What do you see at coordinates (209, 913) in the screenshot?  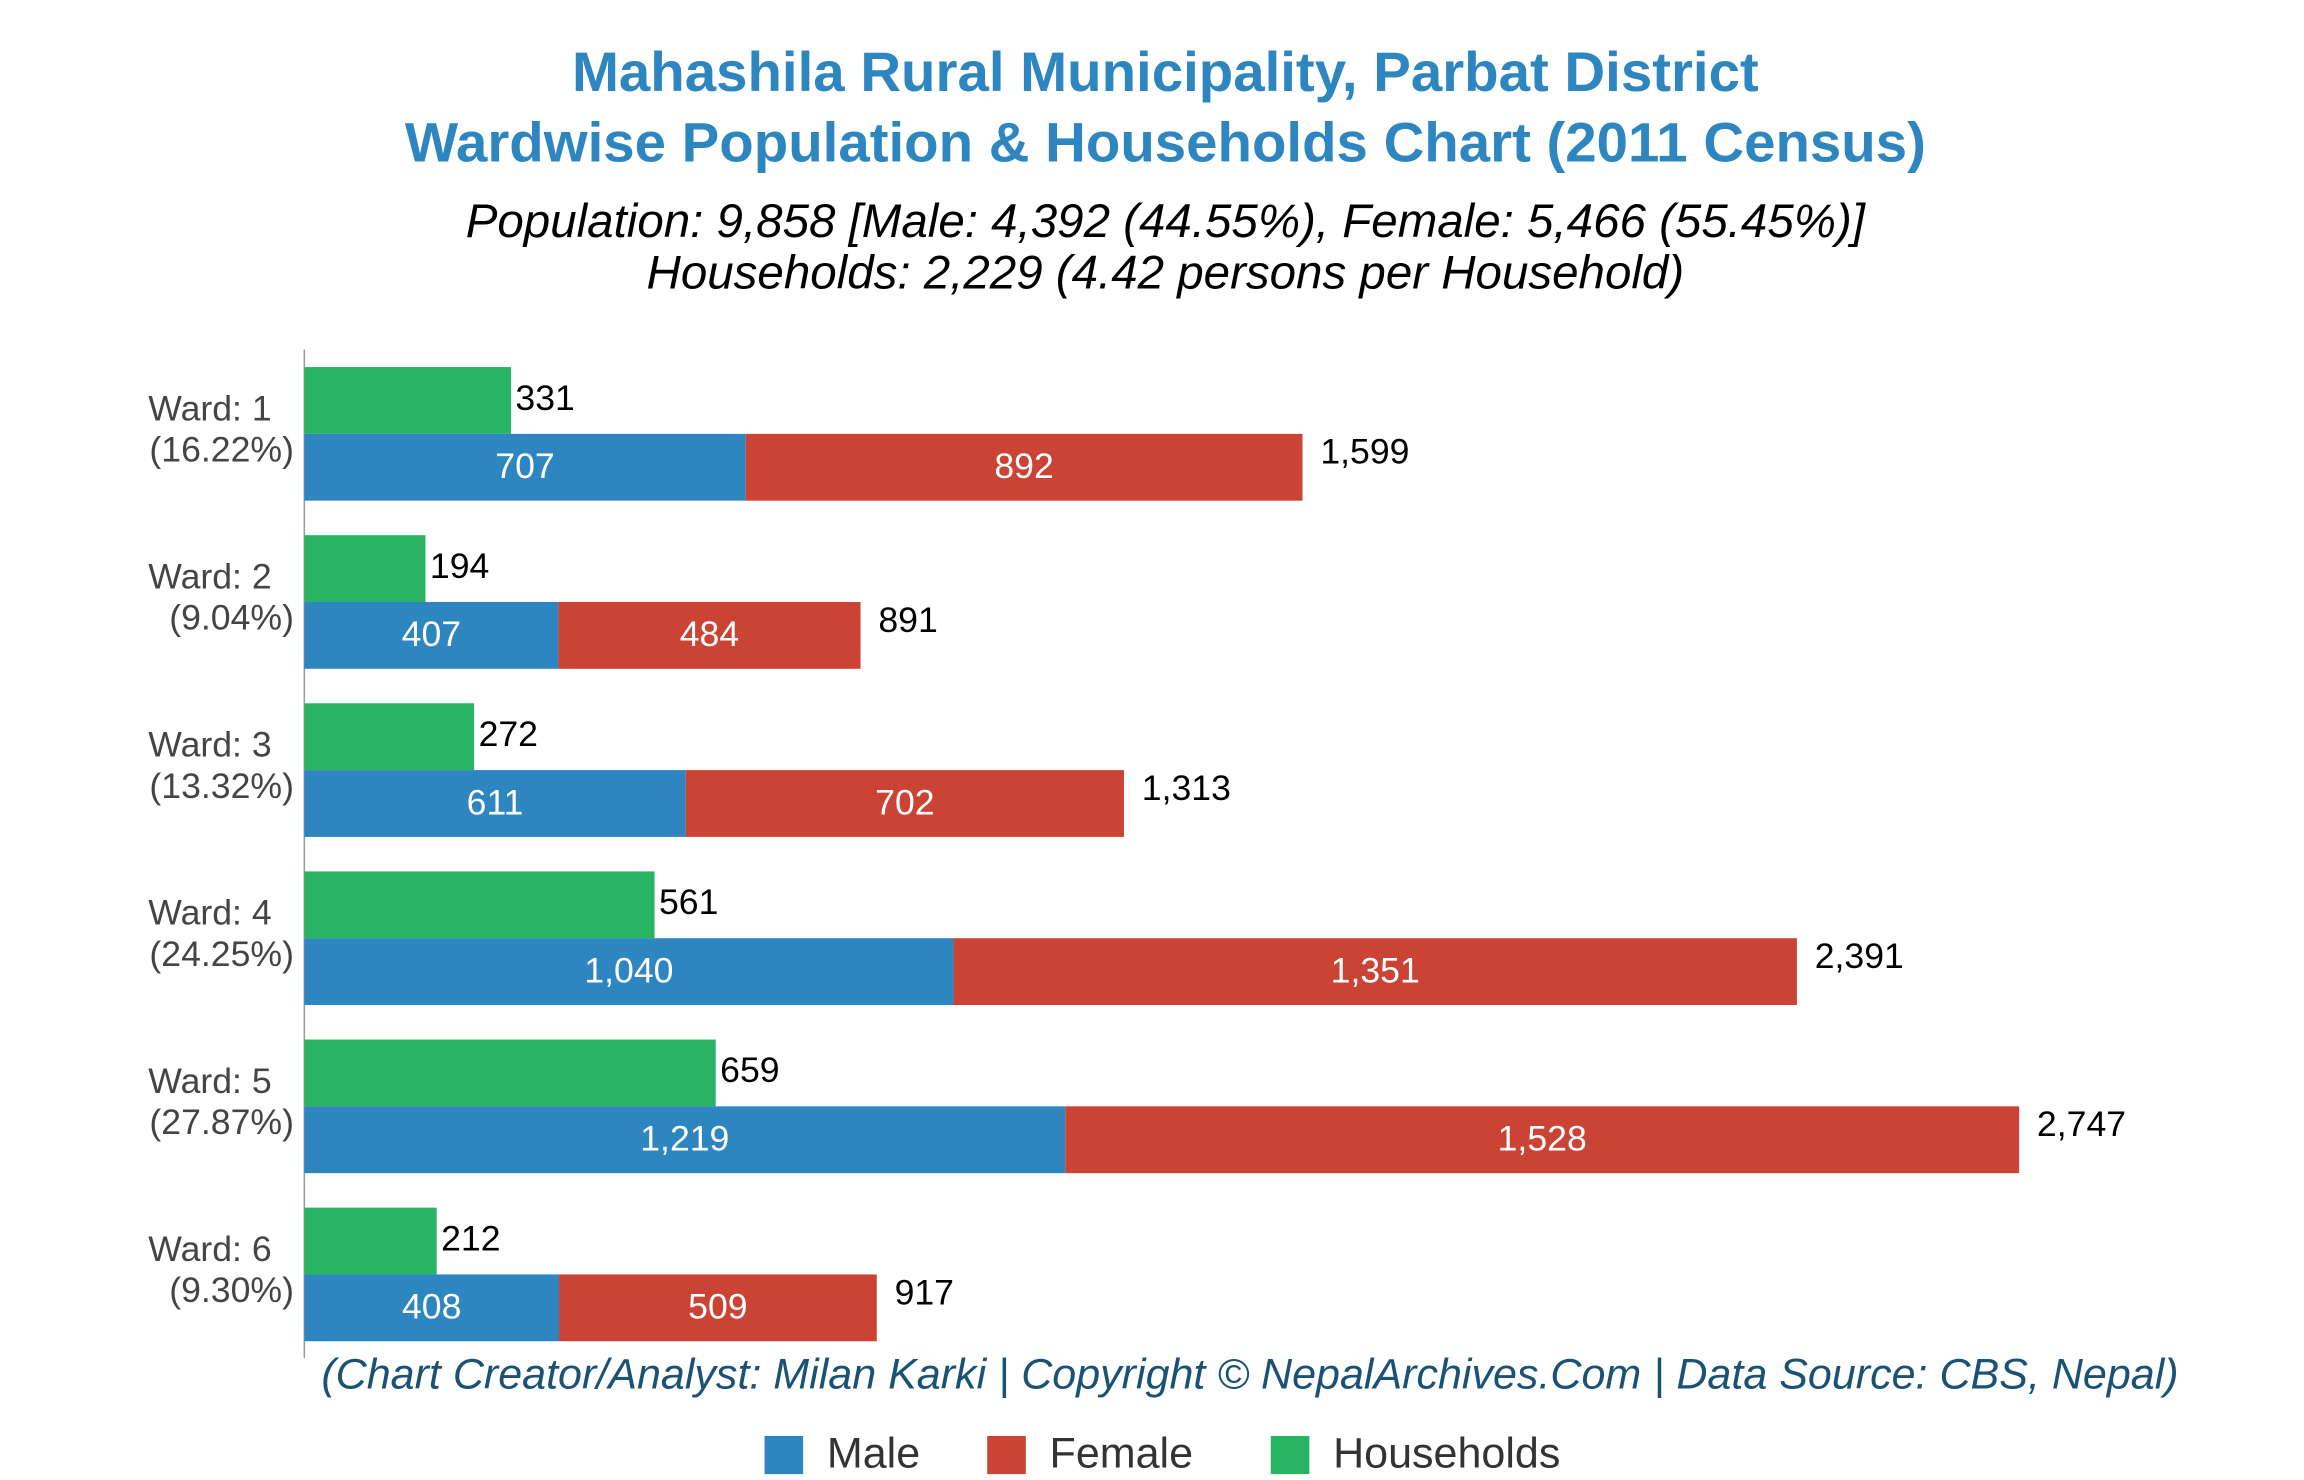 I see `y-tick-label: Ward: 4` at bounding box center [209, 913].